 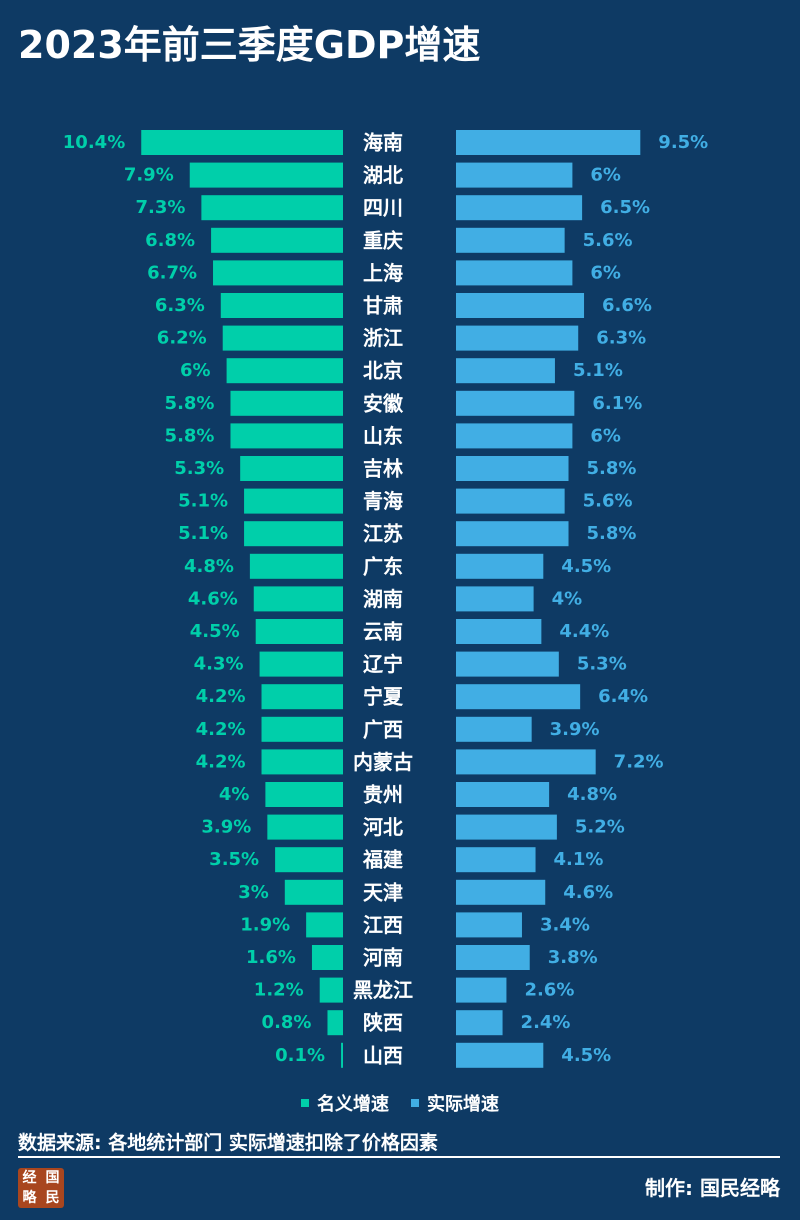 What do you see at coordinates (190, 403) in the screenshot?
I see `nominal-value-label: 5.8%` at bounding box center [190, 403].